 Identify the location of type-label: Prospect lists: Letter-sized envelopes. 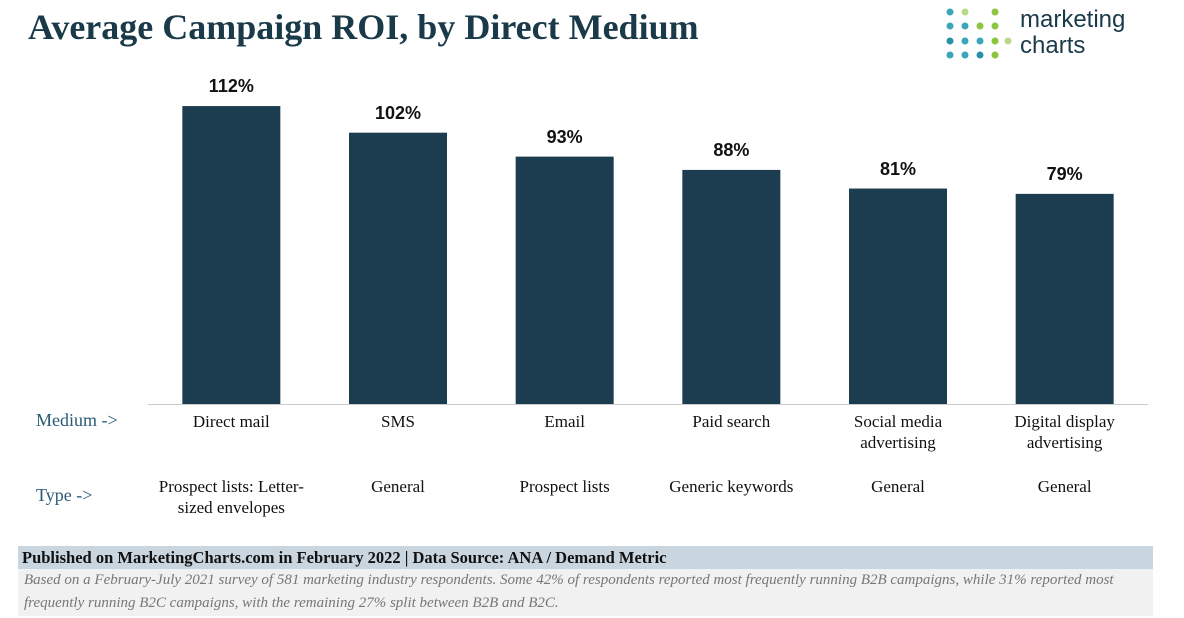
(231, 497).